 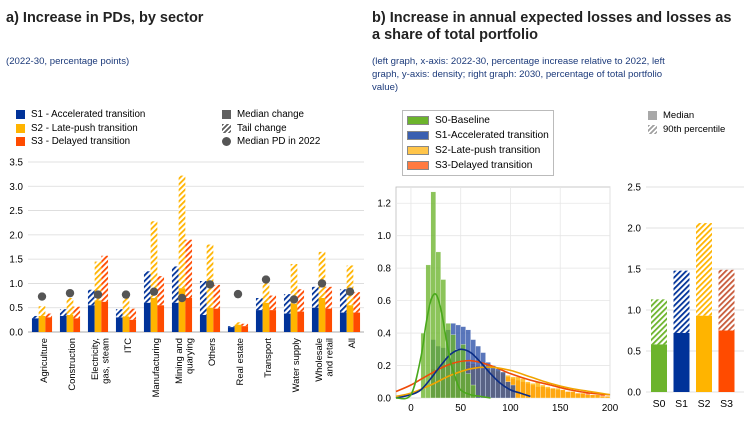 What do you see at coordinates (16, 308) in the screenshot?
I see `y-tick-label: 0.5` at bounding box center [16, 308].